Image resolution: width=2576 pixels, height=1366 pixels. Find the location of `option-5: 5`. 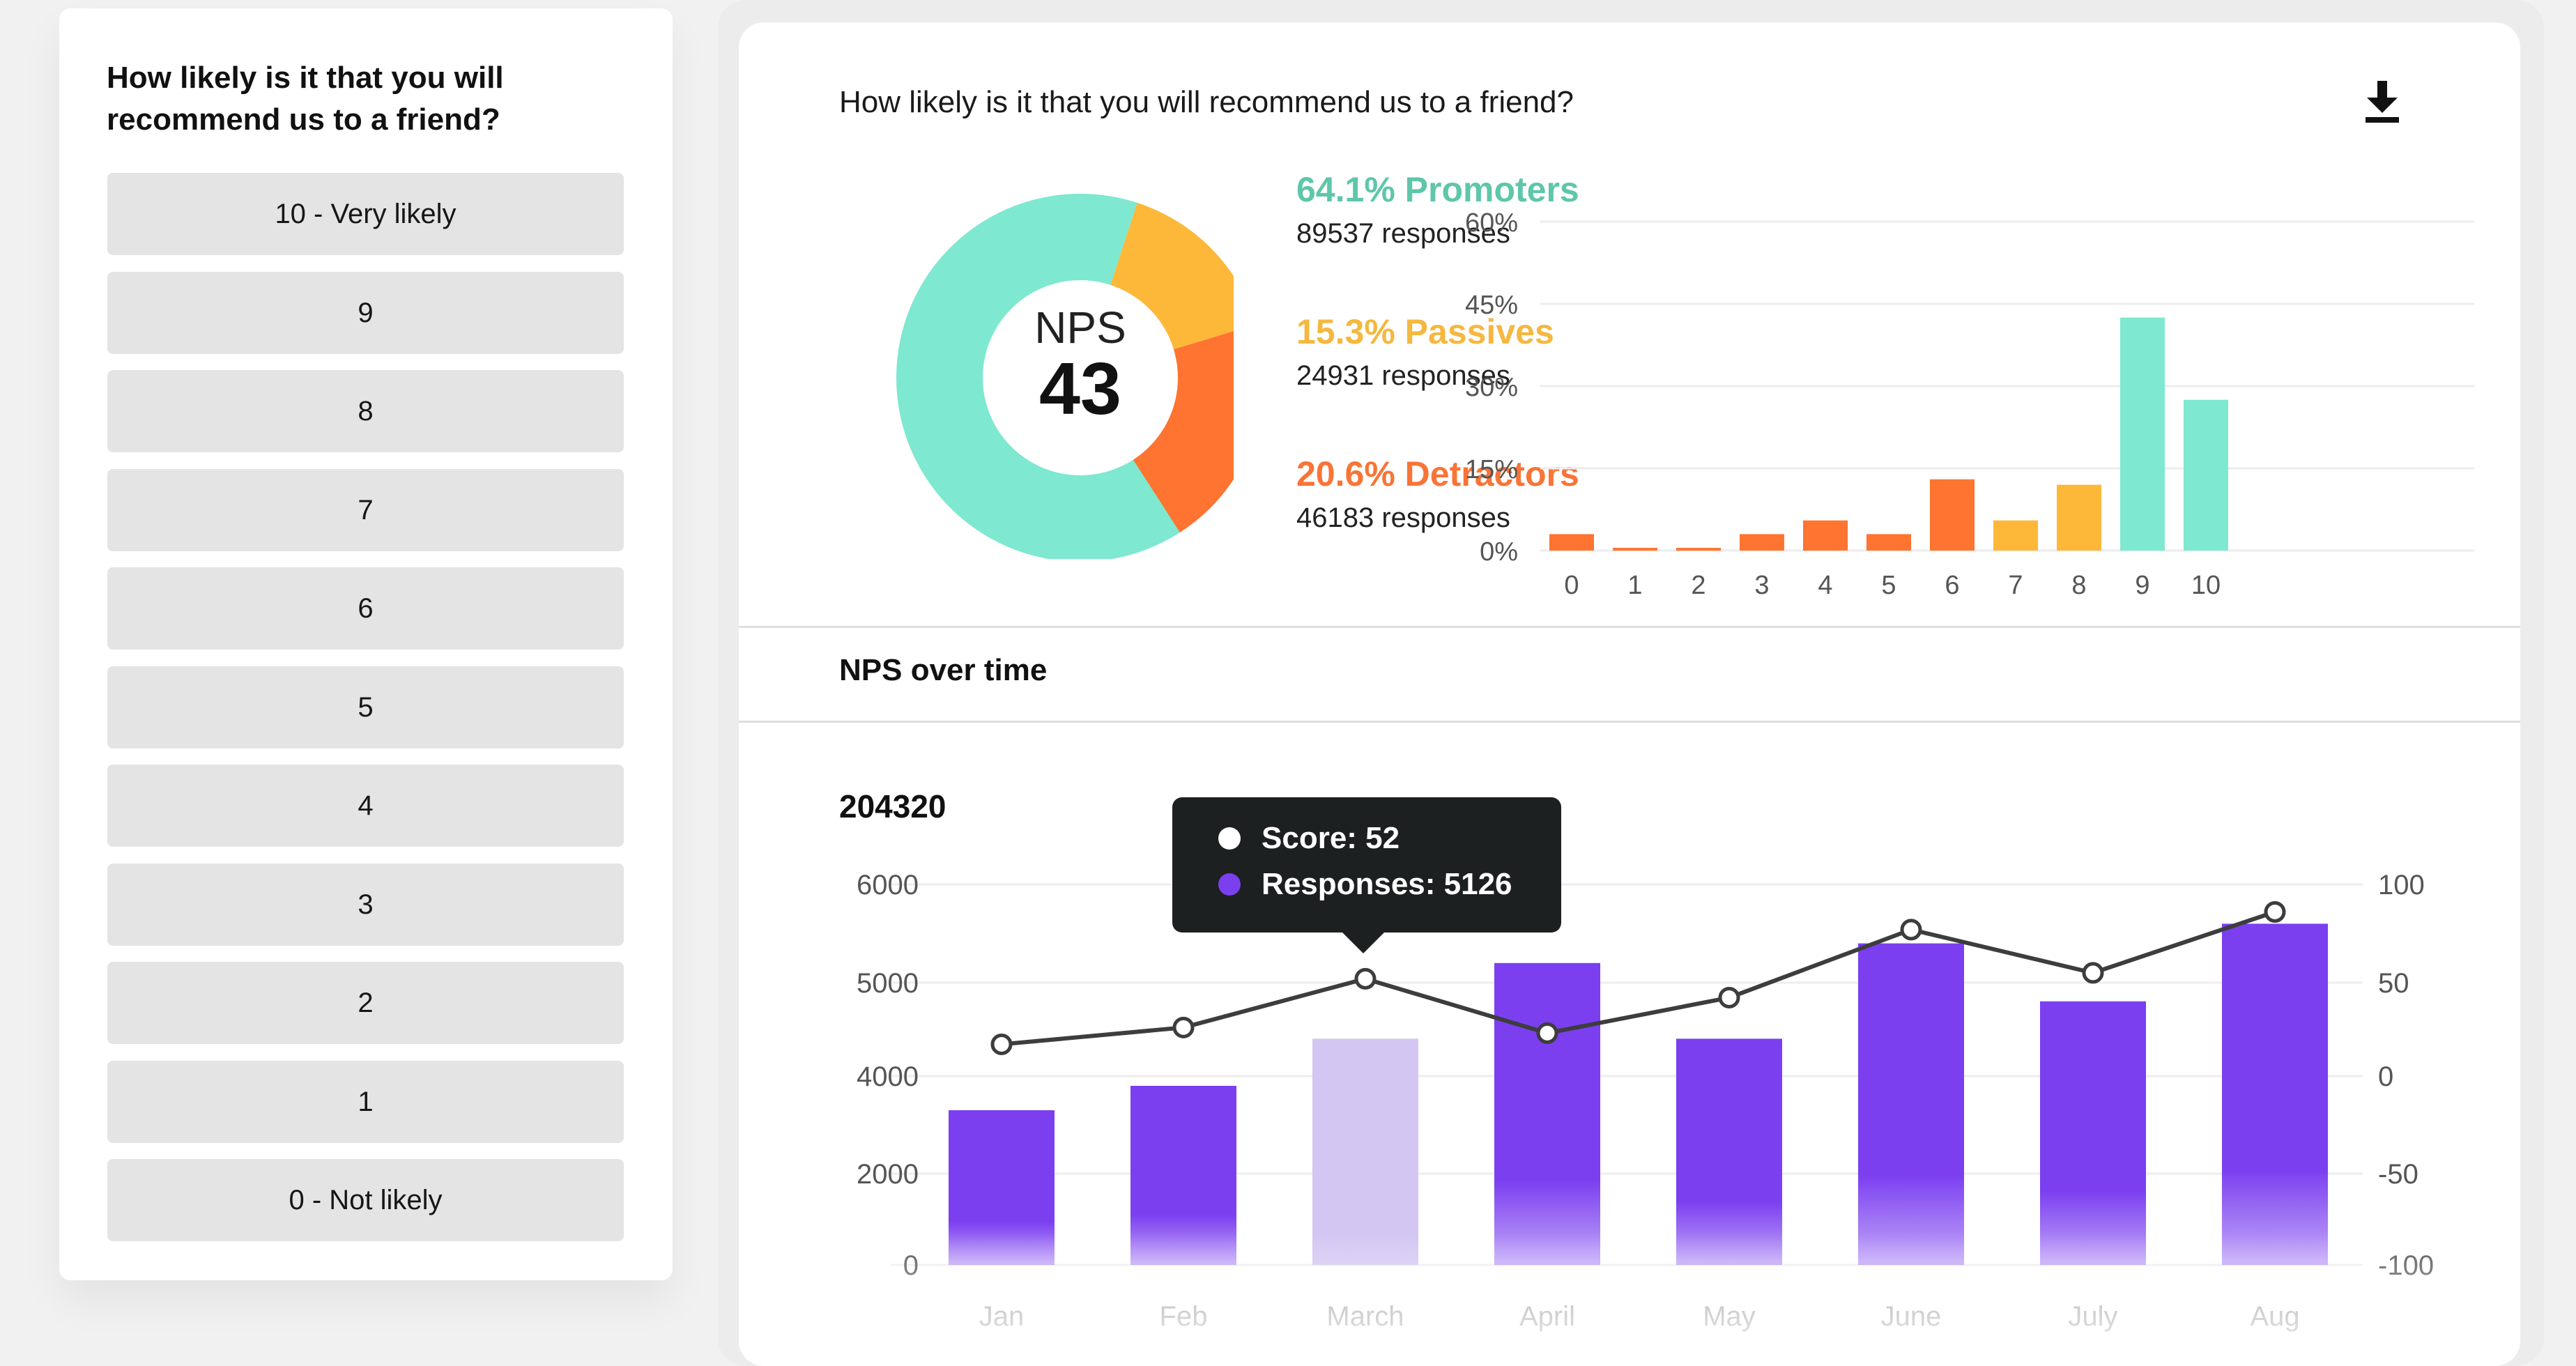

option-5: 5 is located at coordinates (365, 707).